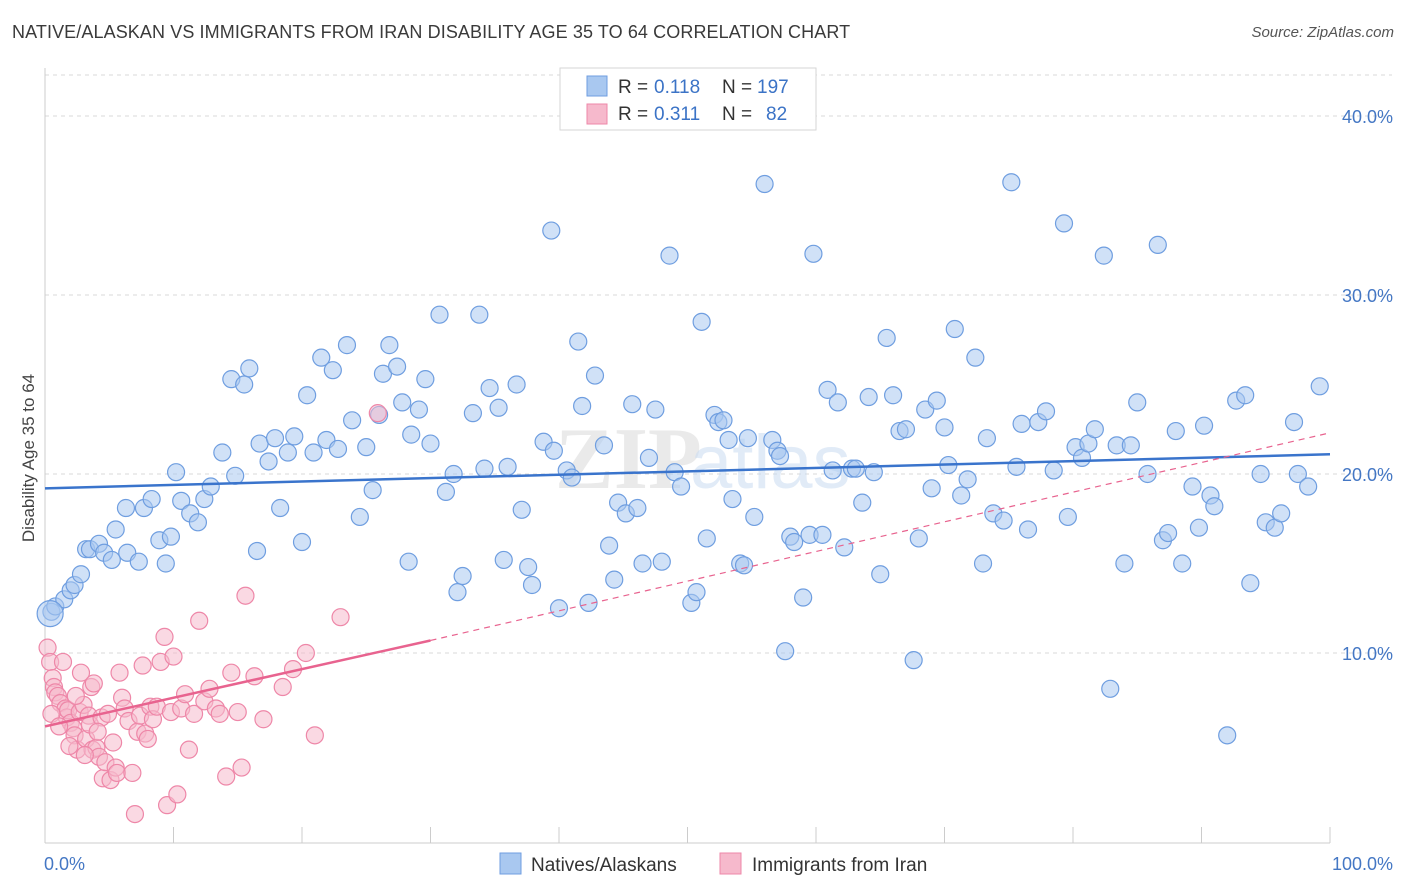 This screenshot has width=1406, height=892. What do you see at coordinates (687, 471) in the screenshot?
I see `trend-line-natives` at bounding box center [687, 471].